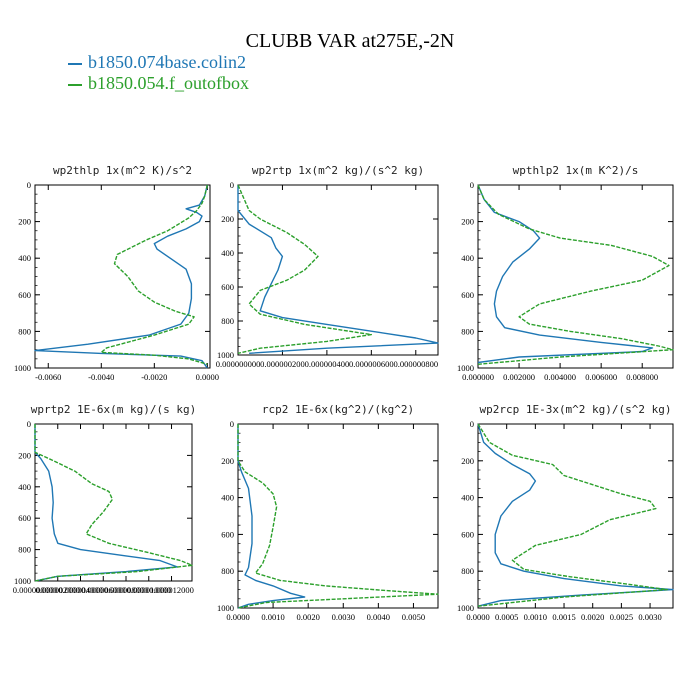 The height and width of the screenshot is (700, 700). What do you see at coordinates (148, 590) in the screenshot?
I see `x-tick-label: 0.000010000` at bounding box center [148, 590].